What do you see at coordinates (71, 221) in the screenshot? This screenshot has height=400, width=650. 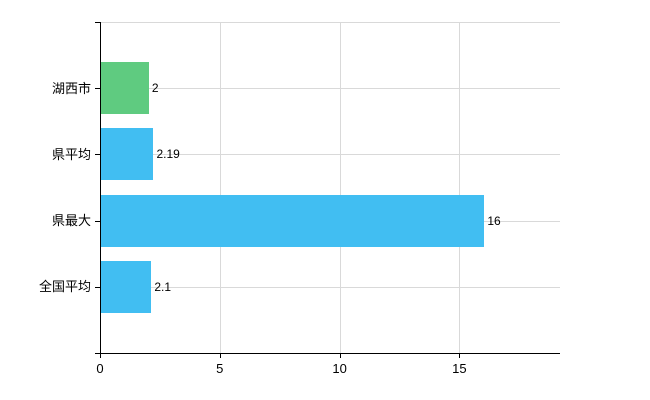 I see `category-label: 県最大` at bounding box center [71, 221].